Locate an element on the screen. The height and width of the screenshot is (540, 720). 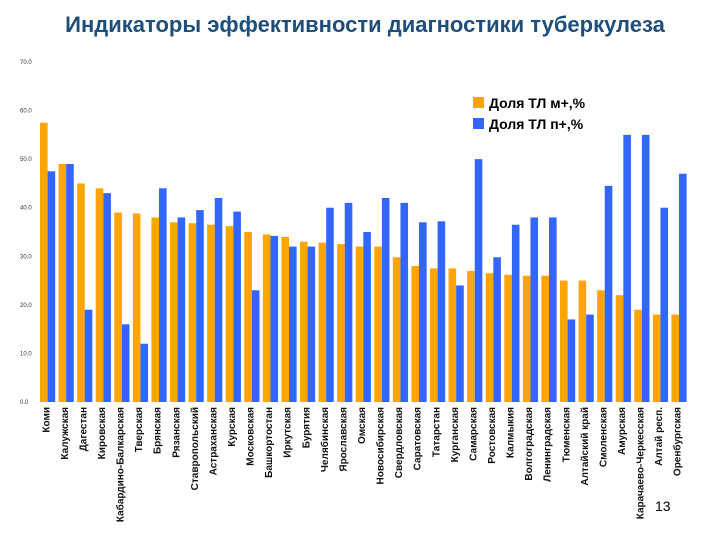
x-category-label: Свердловская is located at coordinates (399, 442).